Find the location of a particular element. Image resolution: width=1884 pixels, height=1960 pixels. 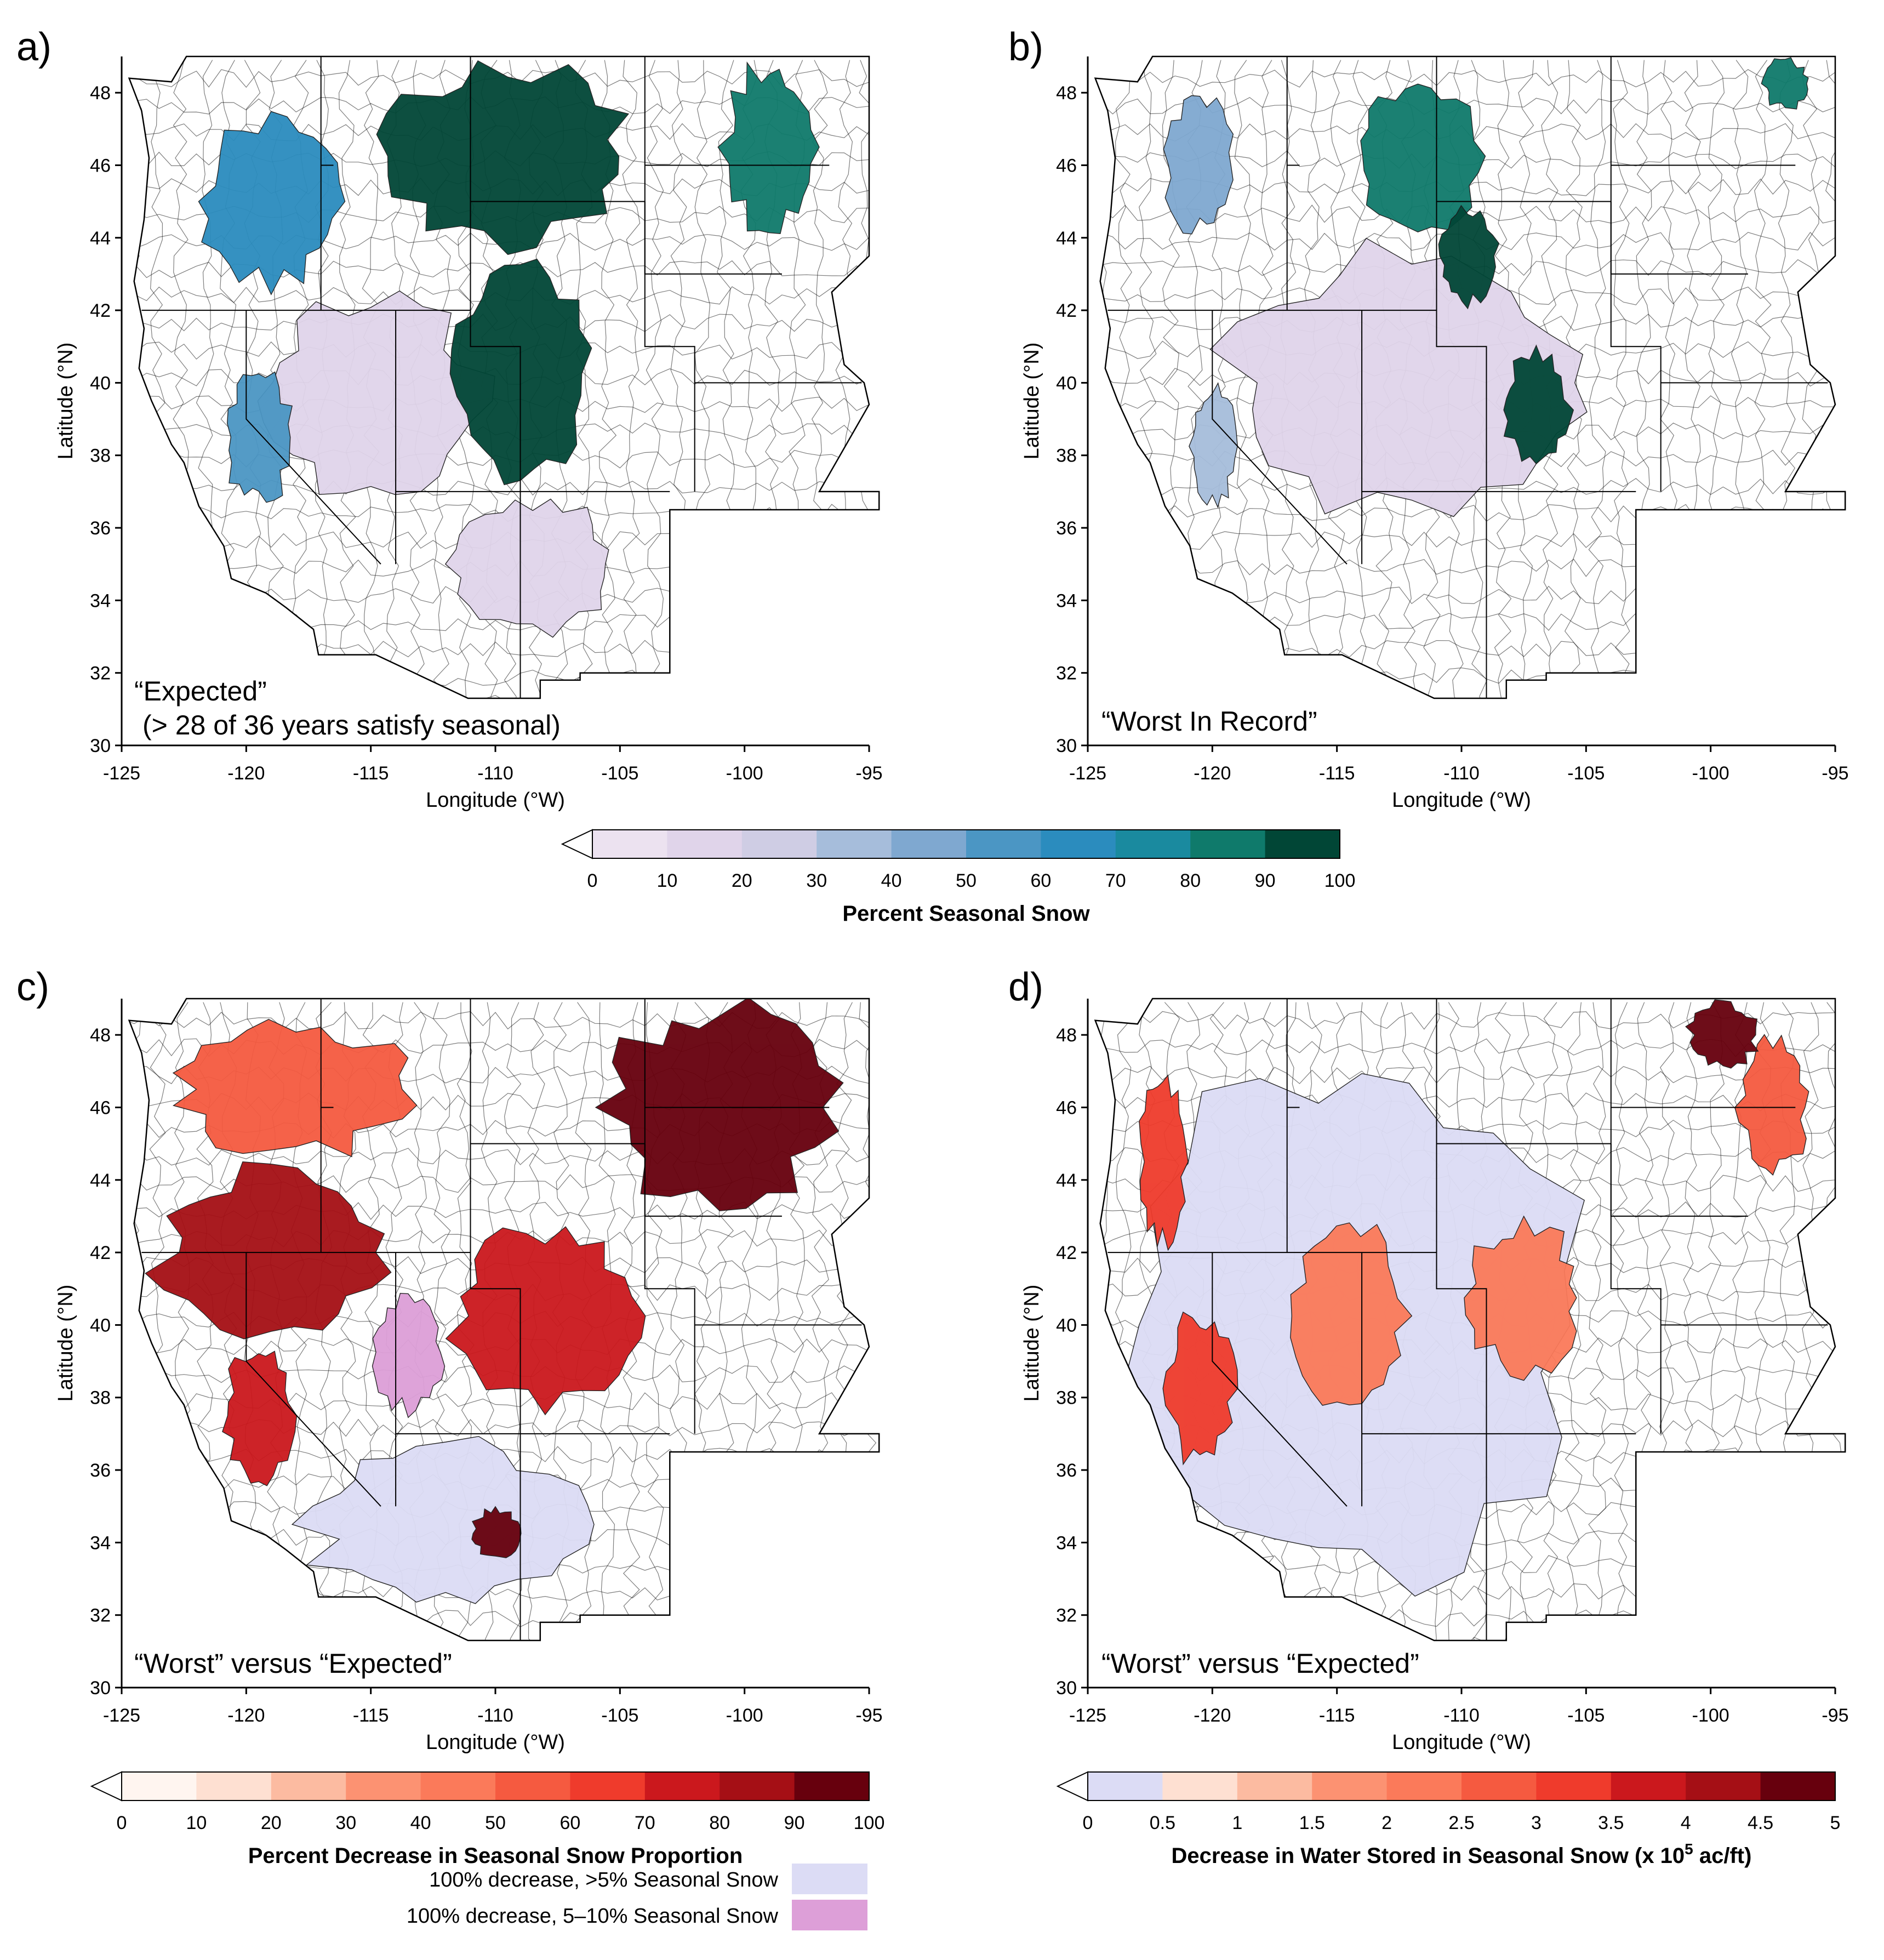

colorbar-tick-label: 80 is located at coordinates (1190, 880).